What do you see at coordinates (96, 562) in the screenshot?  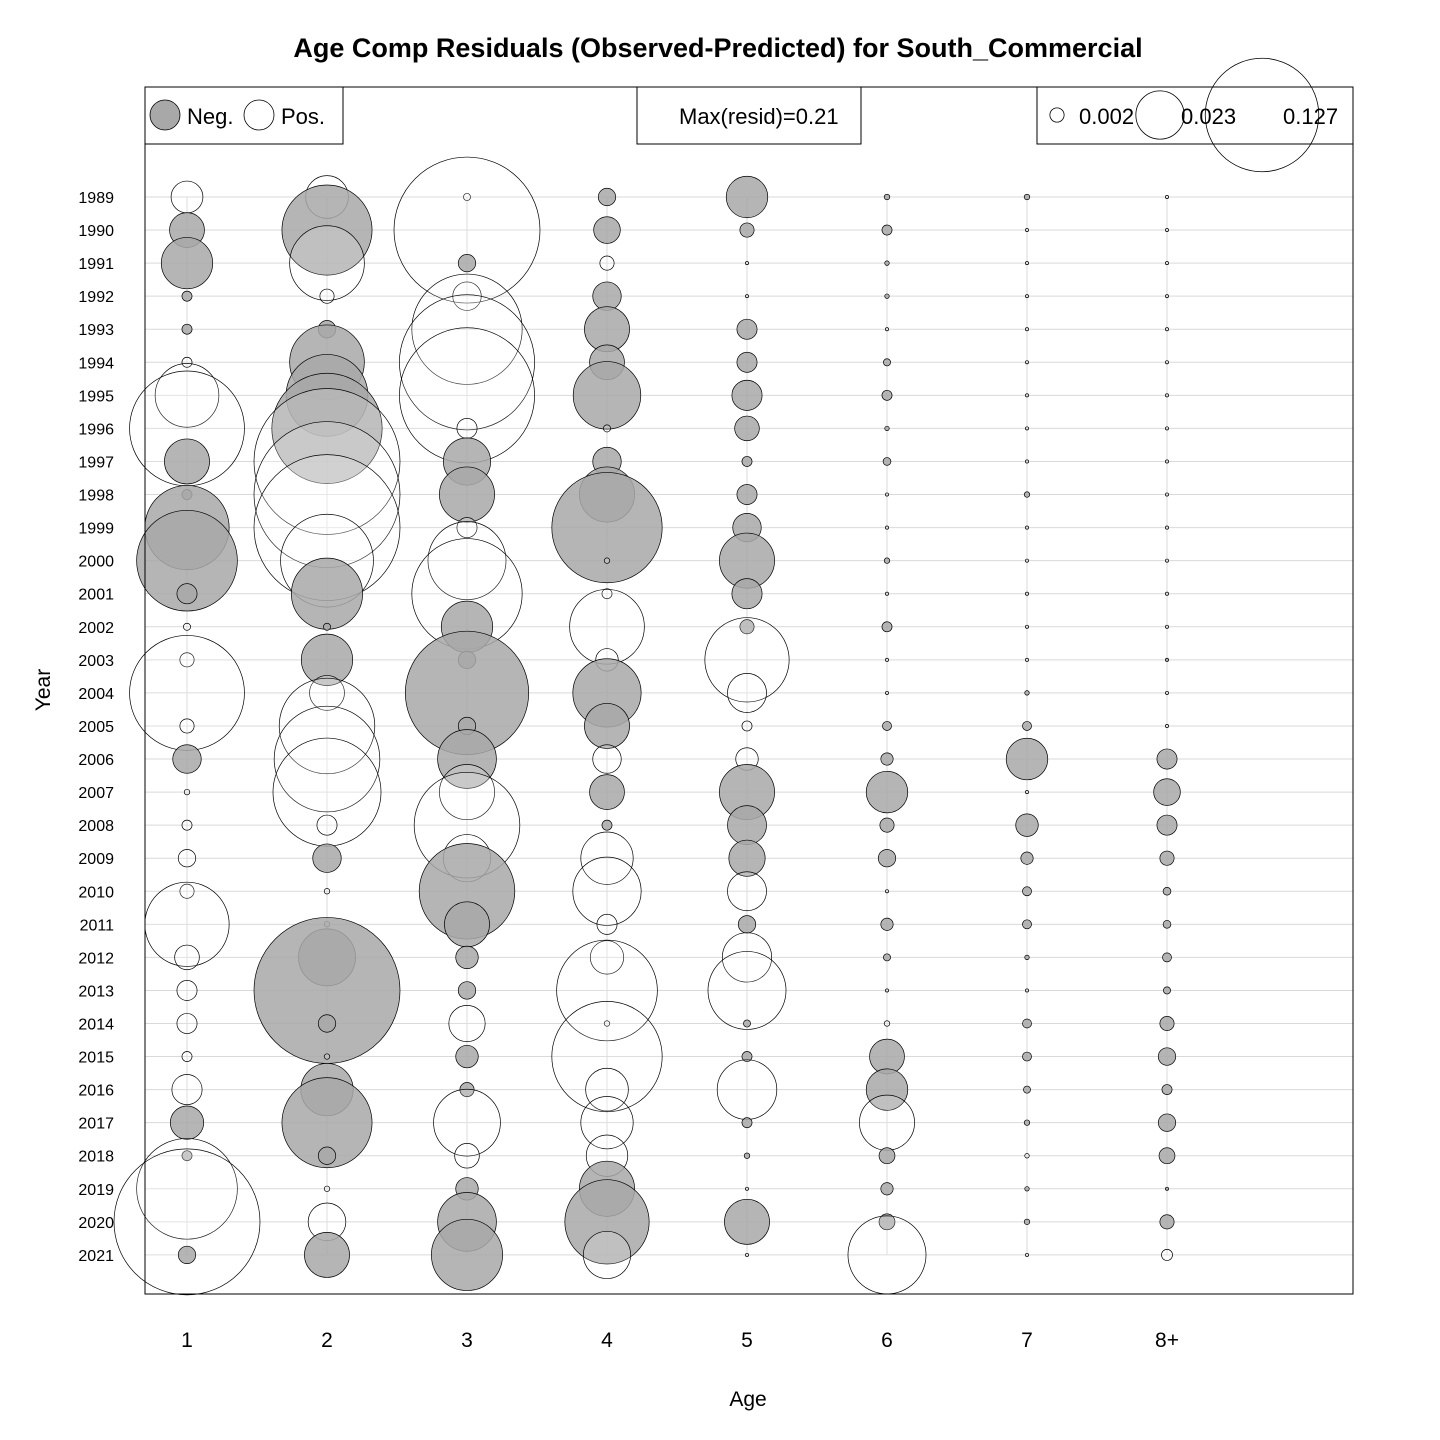 I see `y-tick-label: 2000` at bounding box center [96, 562].